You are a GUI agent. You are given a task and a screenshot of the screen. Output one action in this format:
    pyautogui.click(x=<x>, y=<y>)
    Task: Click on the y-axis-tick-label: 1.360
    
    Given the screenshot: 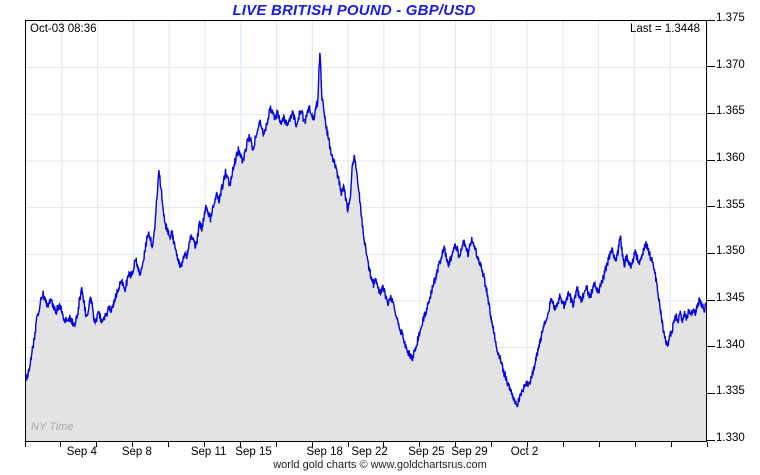 What is the action you would take?
    pyautogui.click(x=730, y=158)
    